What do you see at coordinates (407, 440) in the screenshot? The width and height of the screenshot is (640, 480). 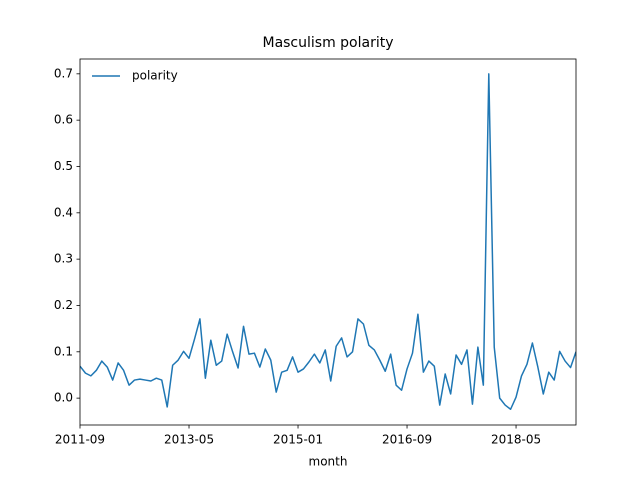 I see `x-tick-label: 2016-09` at bounding box center [407, 440].